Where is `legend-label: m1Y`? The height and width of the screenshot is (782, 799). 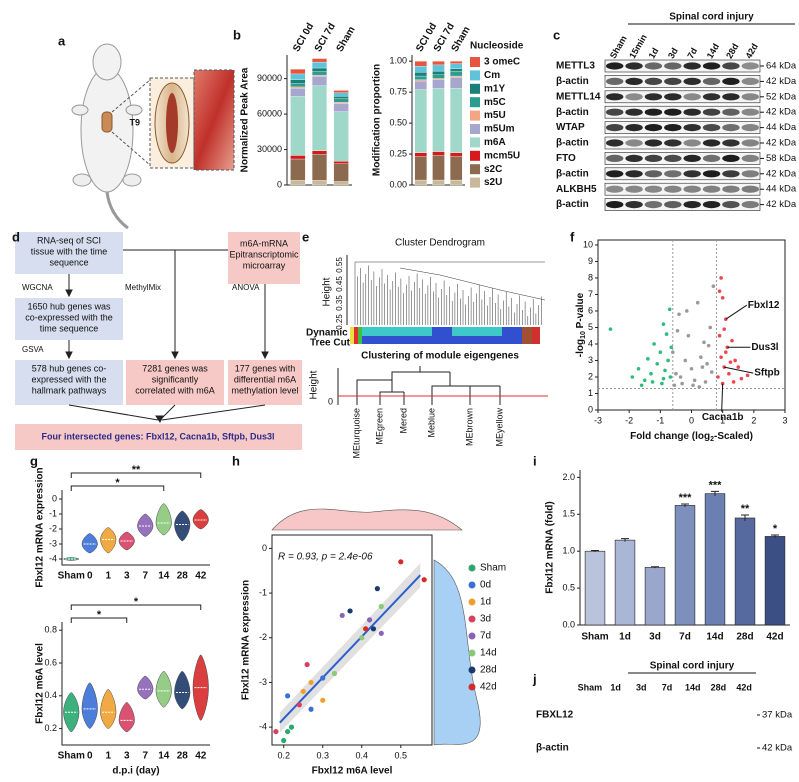
legend-label: m1Y is located at coordinates (494, 88).